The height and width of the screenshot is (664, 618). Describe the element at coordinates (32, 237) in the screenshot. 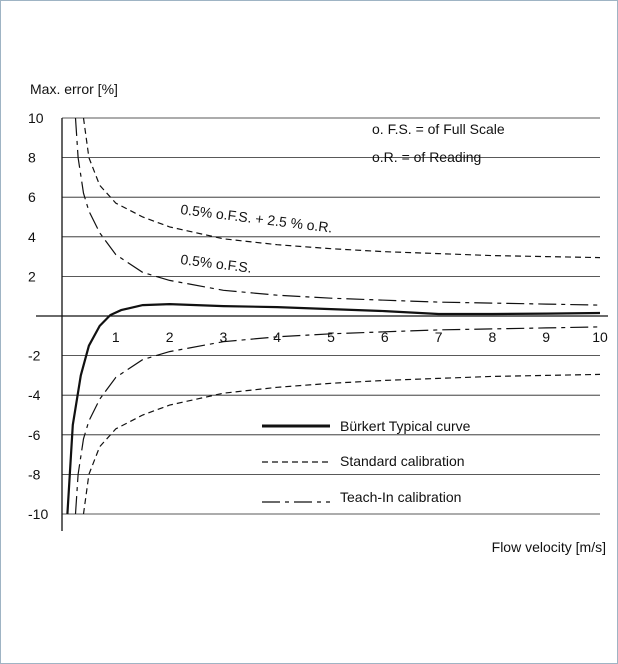

I see `y-tick-label-4: 4` at that location.